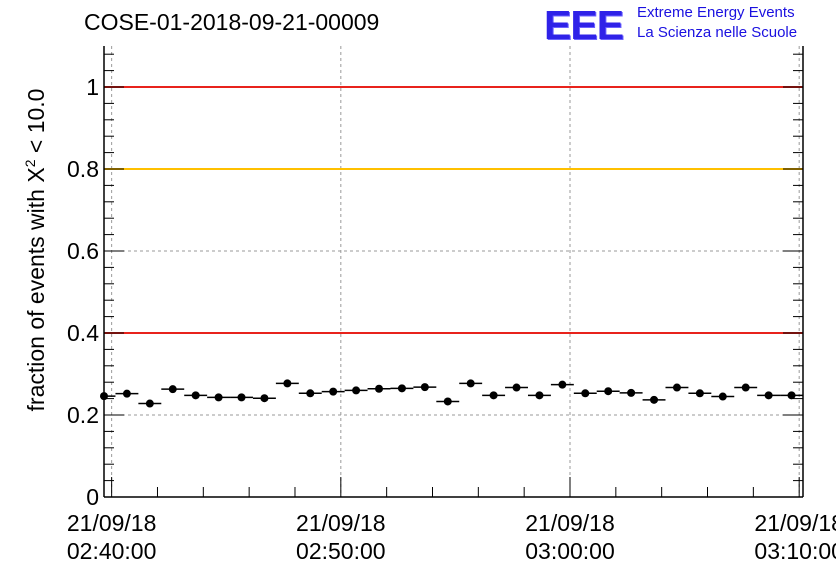 This screenshot has width=836, height=572. Describe the element at coordinates (570, 551) in the screenshot. I see `x-tick-label-time: 03:00:00` at that location.